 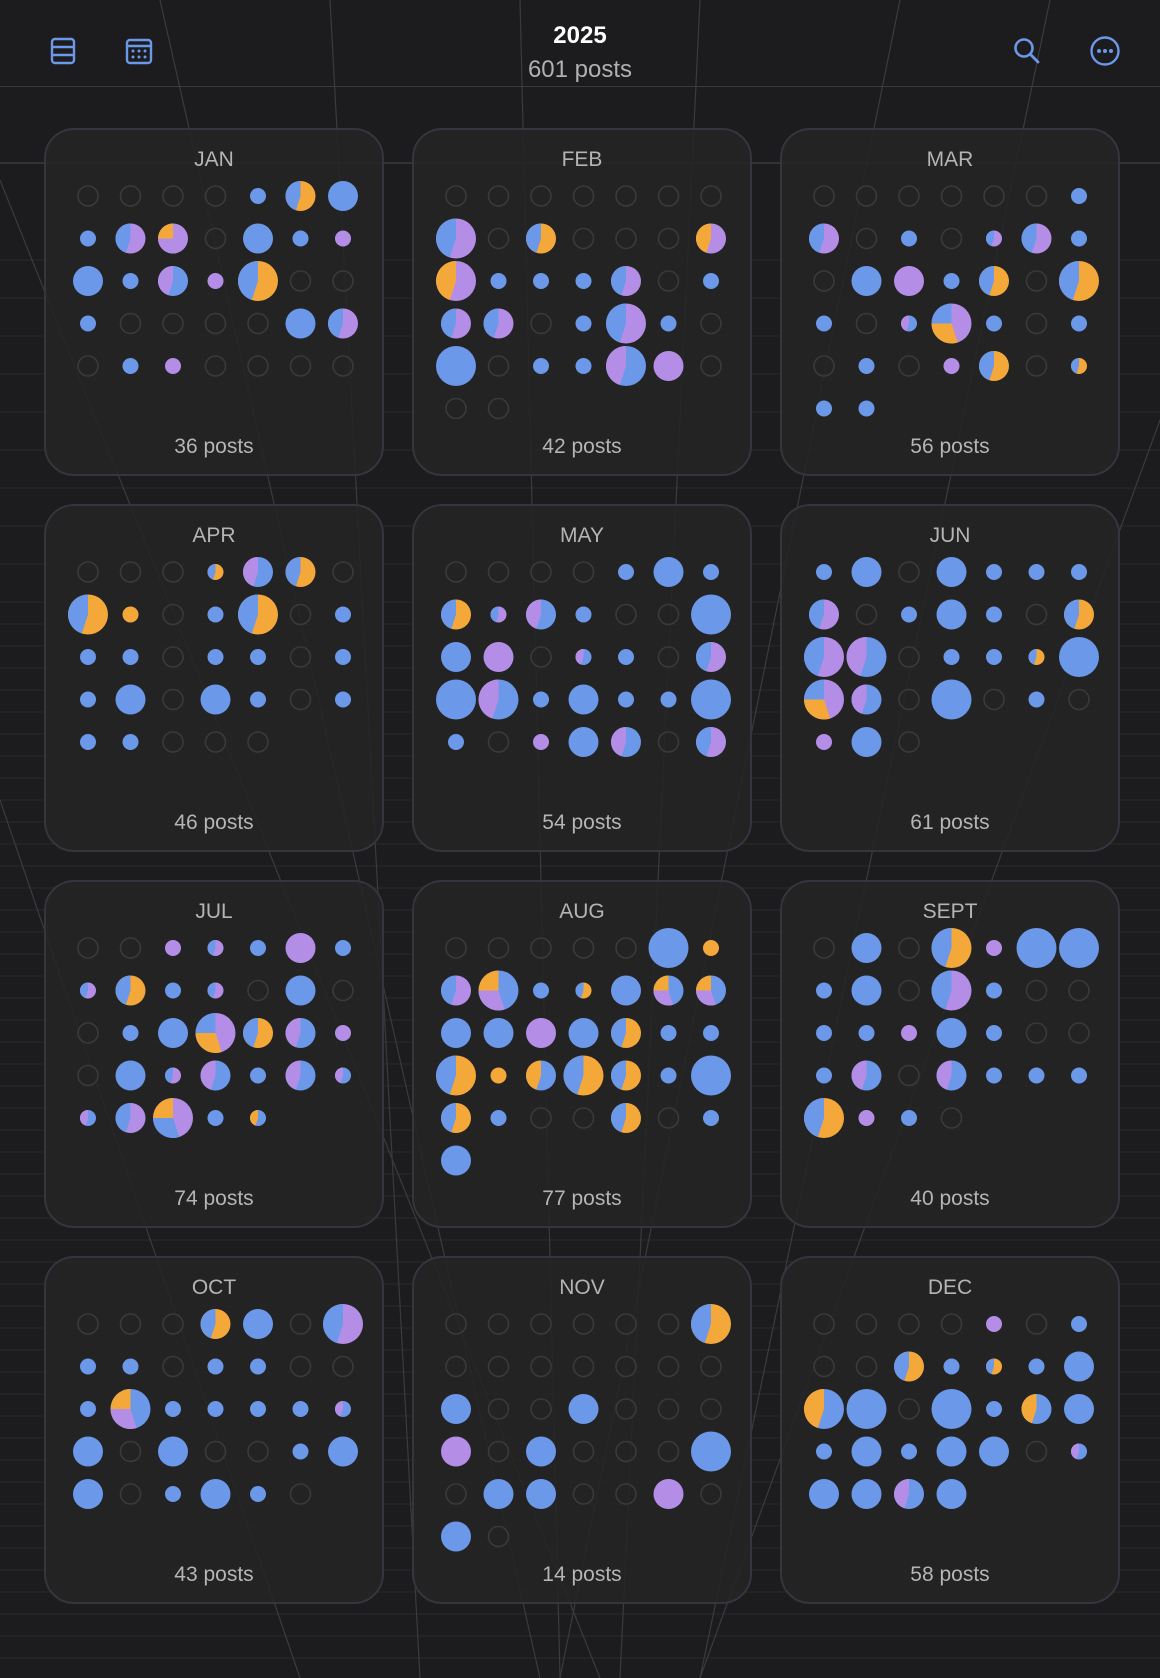 I want to click on month-card-may: MAY 54 posts, so click(x=582, y=678).